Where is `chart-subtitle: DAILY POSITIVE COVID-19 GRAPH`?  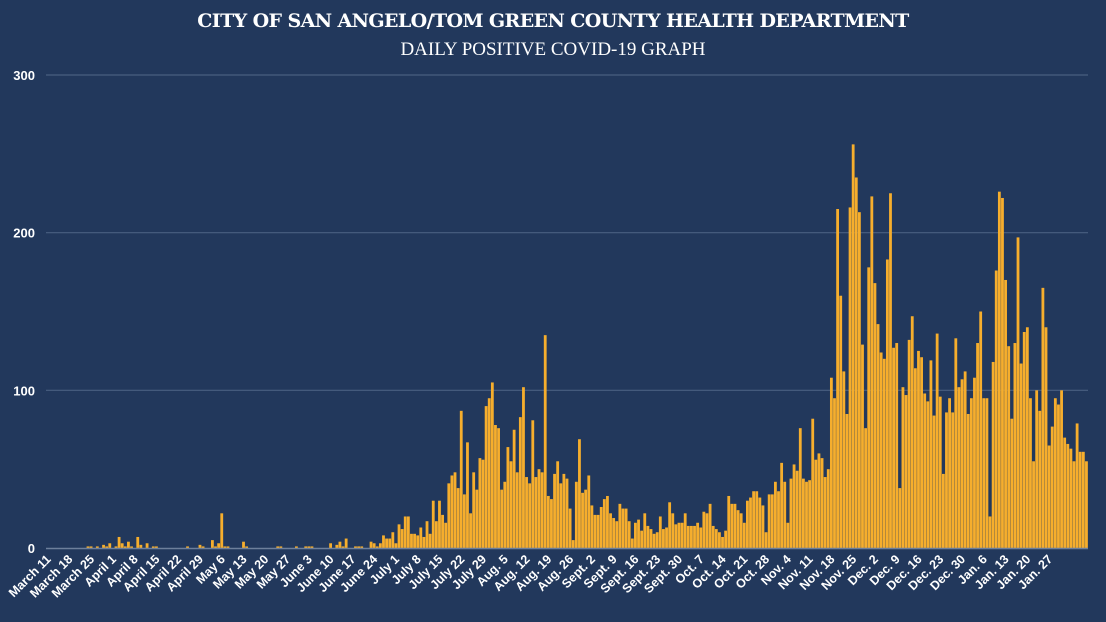
chart-subtitle: DAILY POSITIVE COVID-19 GRAPH is located at coordinates (553, 49).